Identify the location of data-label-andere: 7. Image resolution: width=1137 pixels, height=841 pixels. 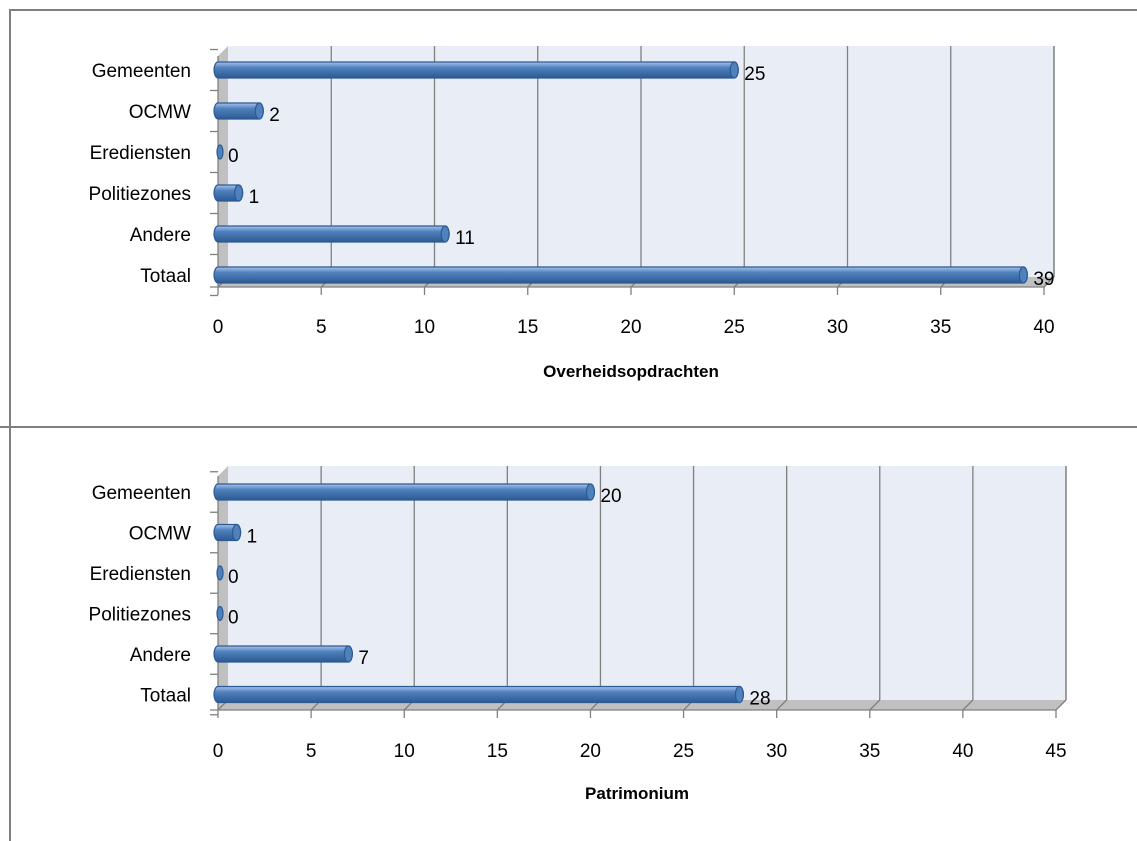
(363, 658).